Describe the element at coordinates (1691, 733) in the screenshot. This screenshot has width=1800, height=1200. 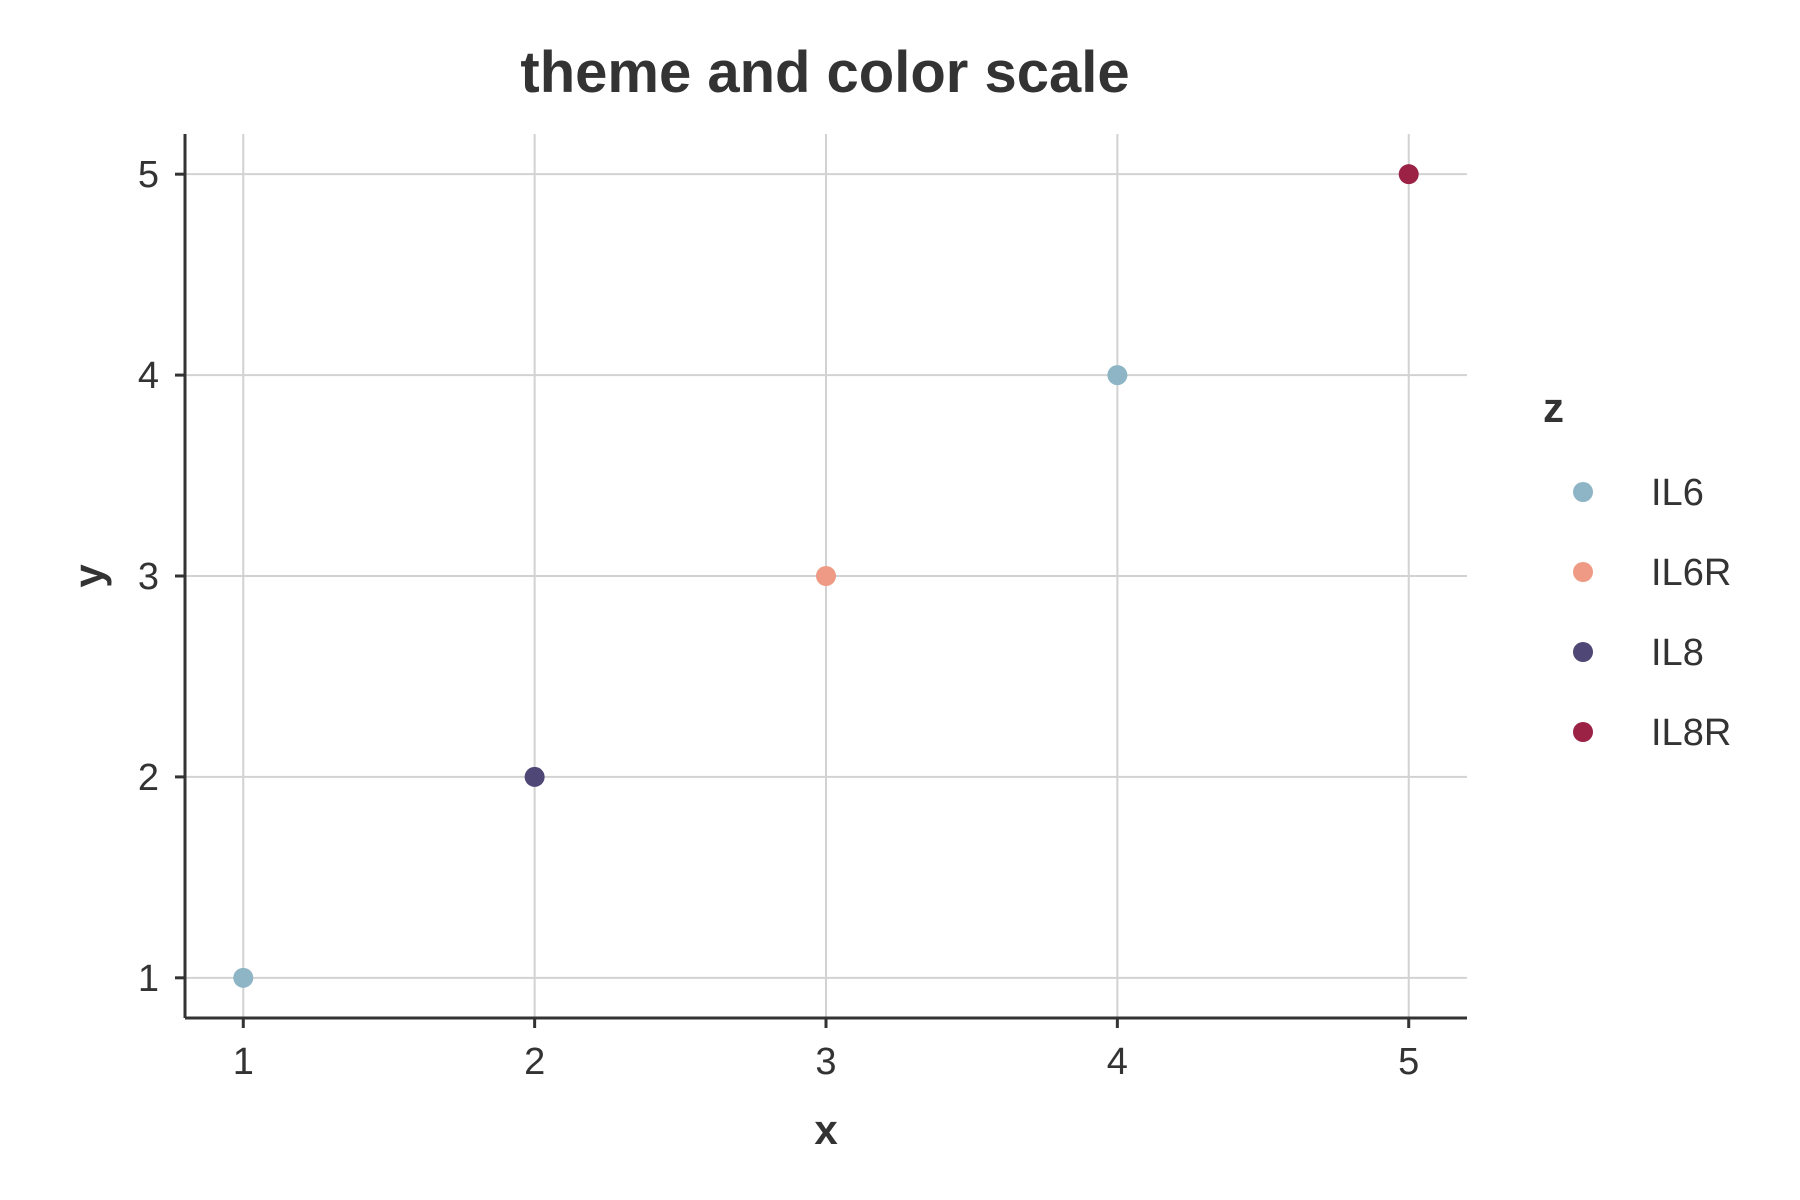
I see `legend-label-il8r: IL8R` at that location.